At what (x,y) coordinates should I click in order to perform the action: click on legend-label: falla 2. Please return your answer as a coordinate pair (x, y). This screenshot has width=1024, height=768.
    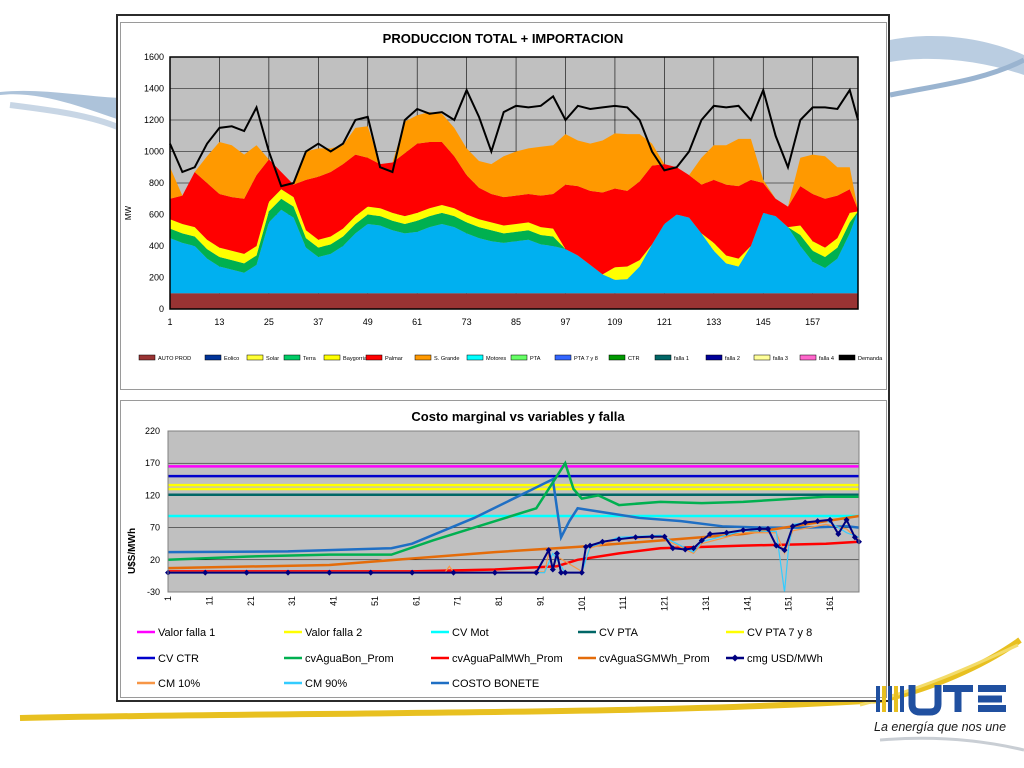
    Looking at the image, I should click on (732, 359).